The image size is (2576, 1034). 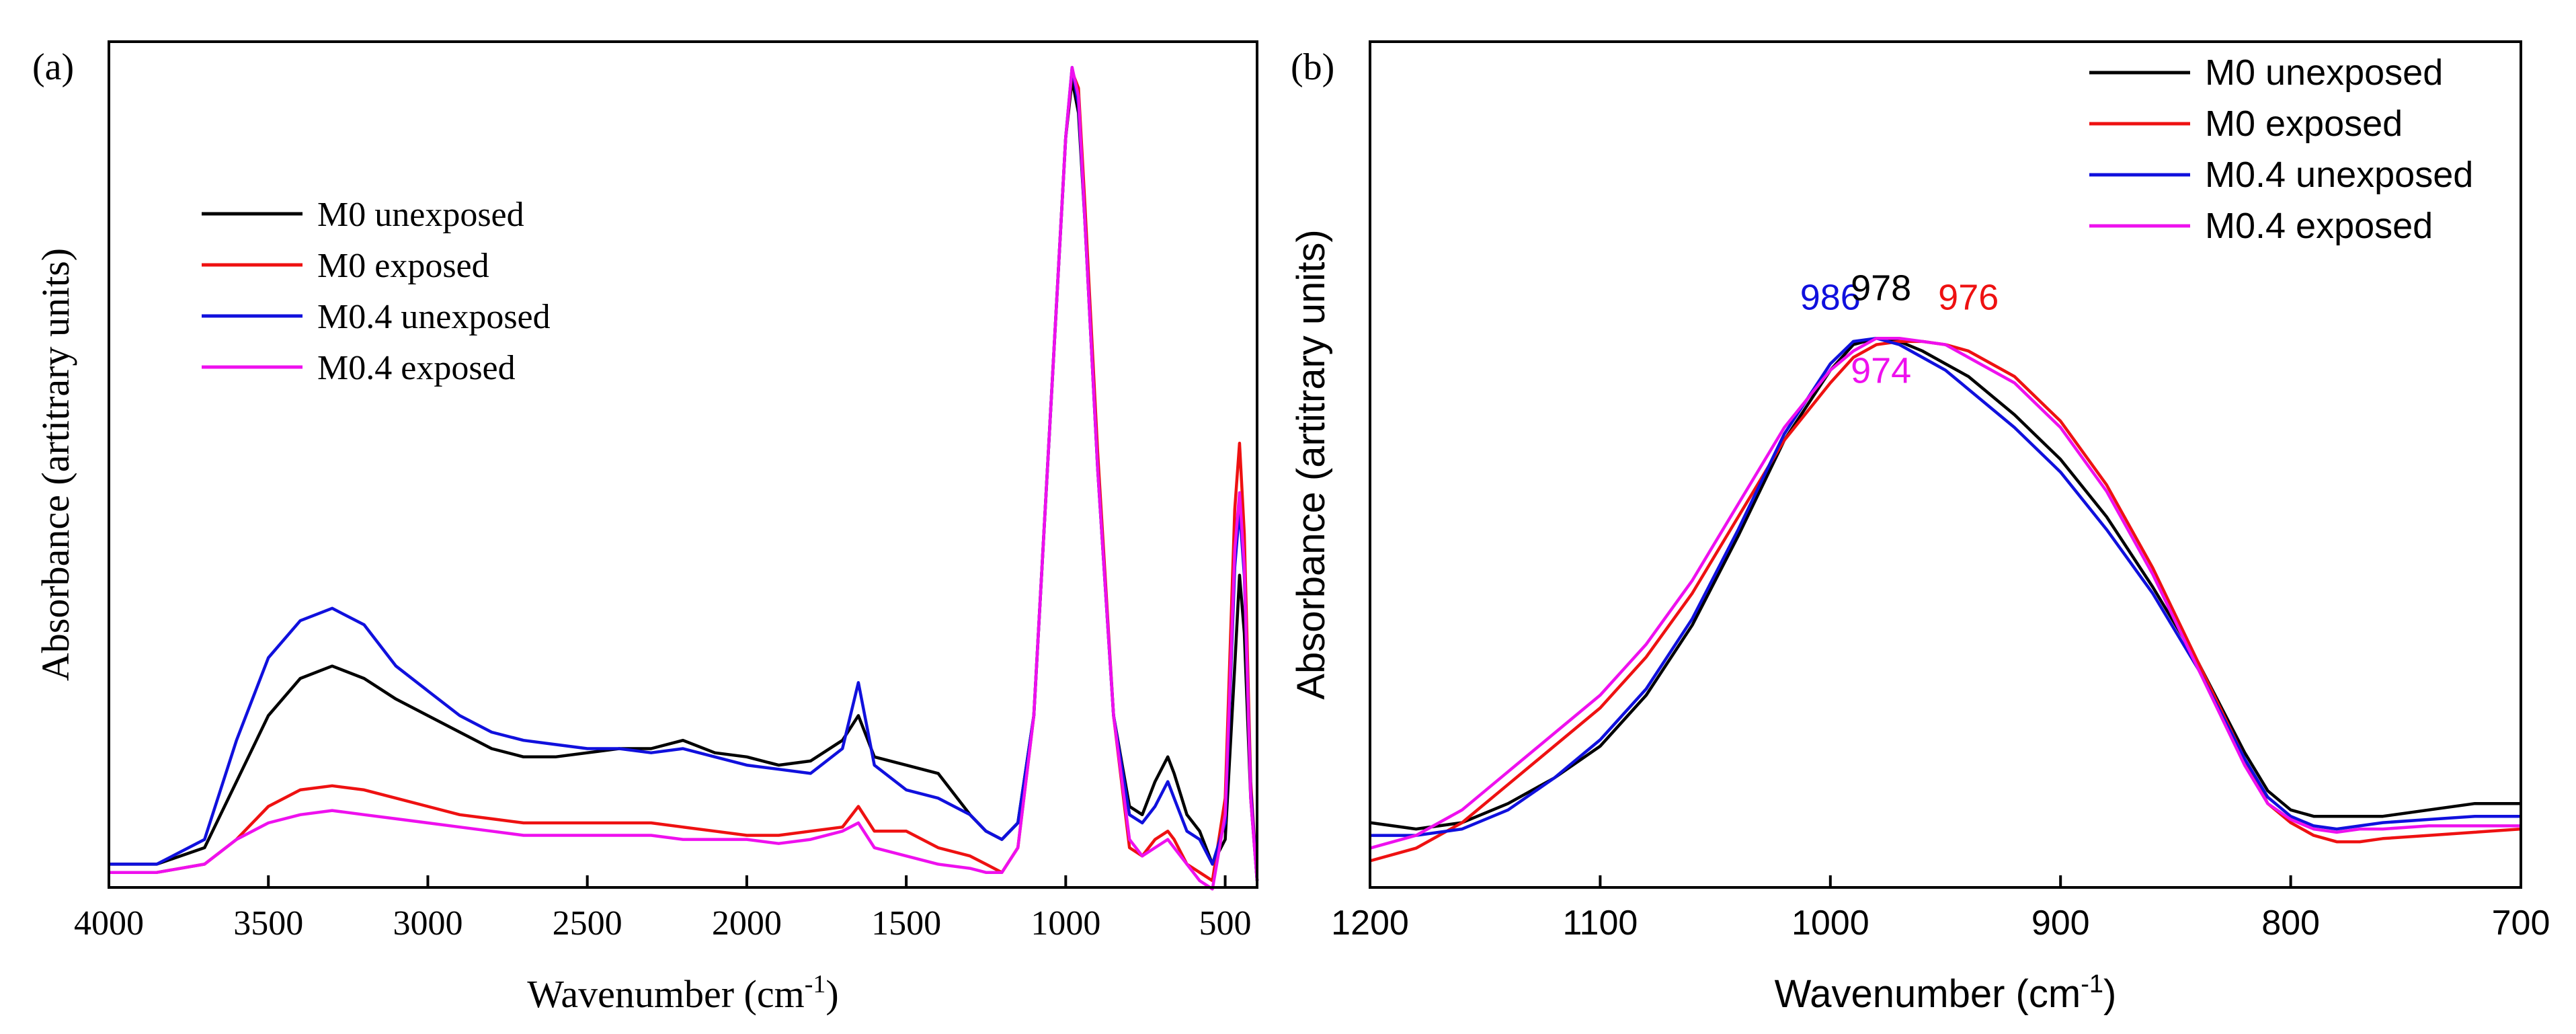 I want to click on panel-a-y-axis-label: Absorbance (artitrary units), so click(x=55, y=465).